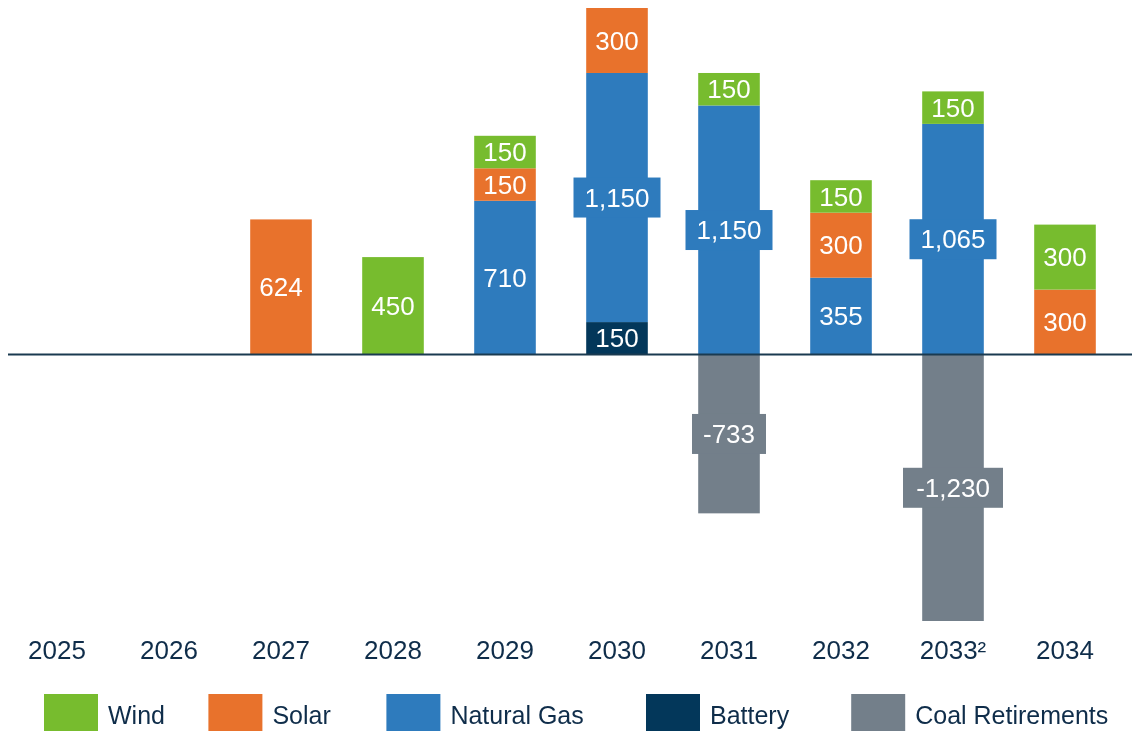  I want to click on x-tick-label: 2026, so click(169, 650).